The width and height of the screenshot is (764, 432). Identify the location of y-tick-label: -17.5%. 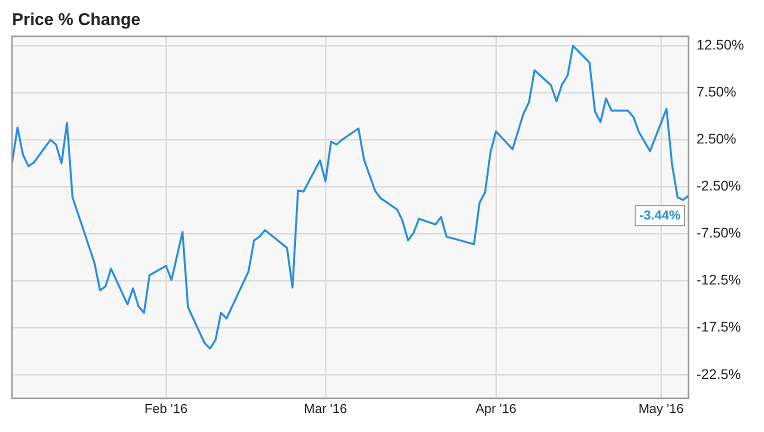
(718, 326).